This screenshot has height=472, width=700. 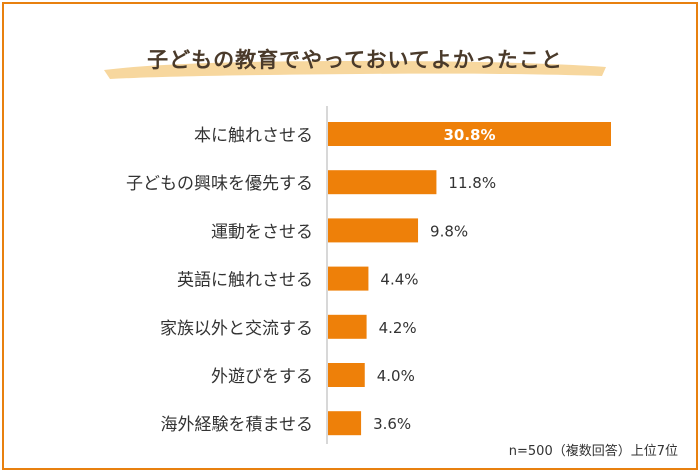 I want to click on value-label: 11.8%, so click(x=472, y=183).